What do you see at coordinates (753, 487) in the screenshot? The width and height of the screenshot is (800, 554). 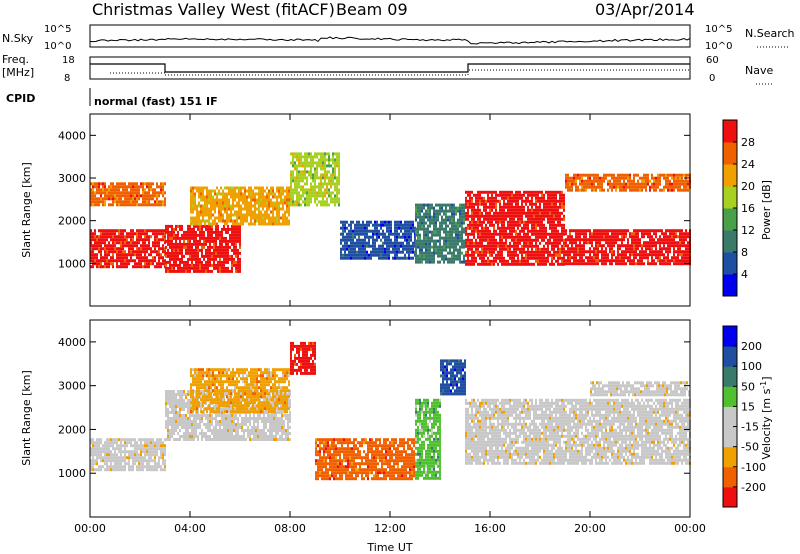 I see `colorbar-tick-label: -200` at bounding box center [753, 487].